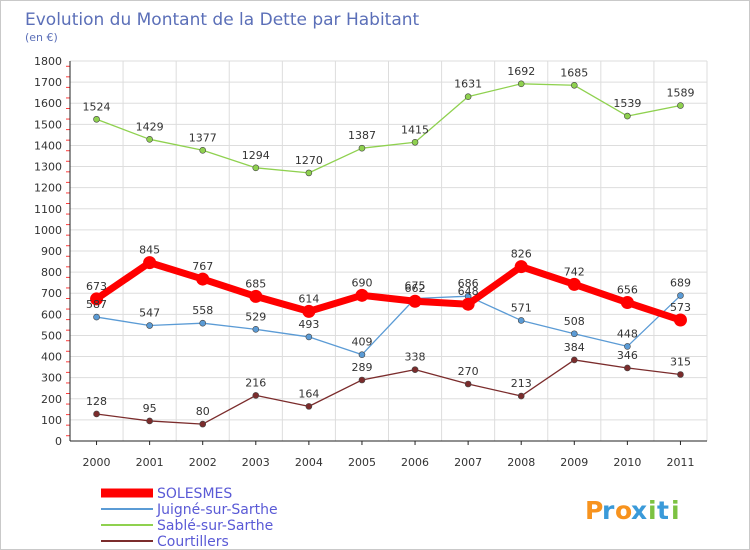 The width and height of the screenshot is (750, 550). Describe the element at coordinates (521, 71) in the screenshot. I see `data-label: 1692` at that location.